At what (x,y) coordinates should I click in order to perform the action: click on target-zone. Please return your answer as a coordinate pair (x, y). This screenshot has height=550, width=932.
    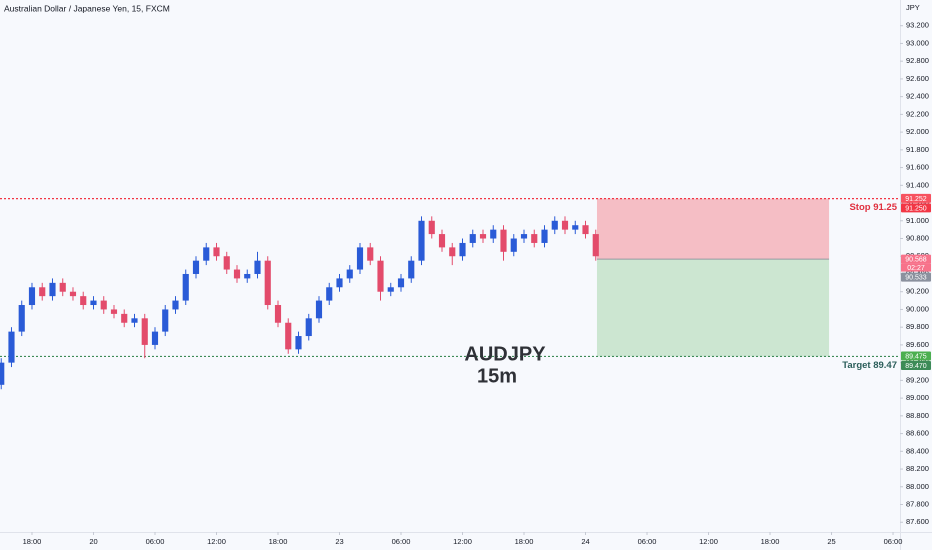
    Looking at the image, I should click on (713, 308).